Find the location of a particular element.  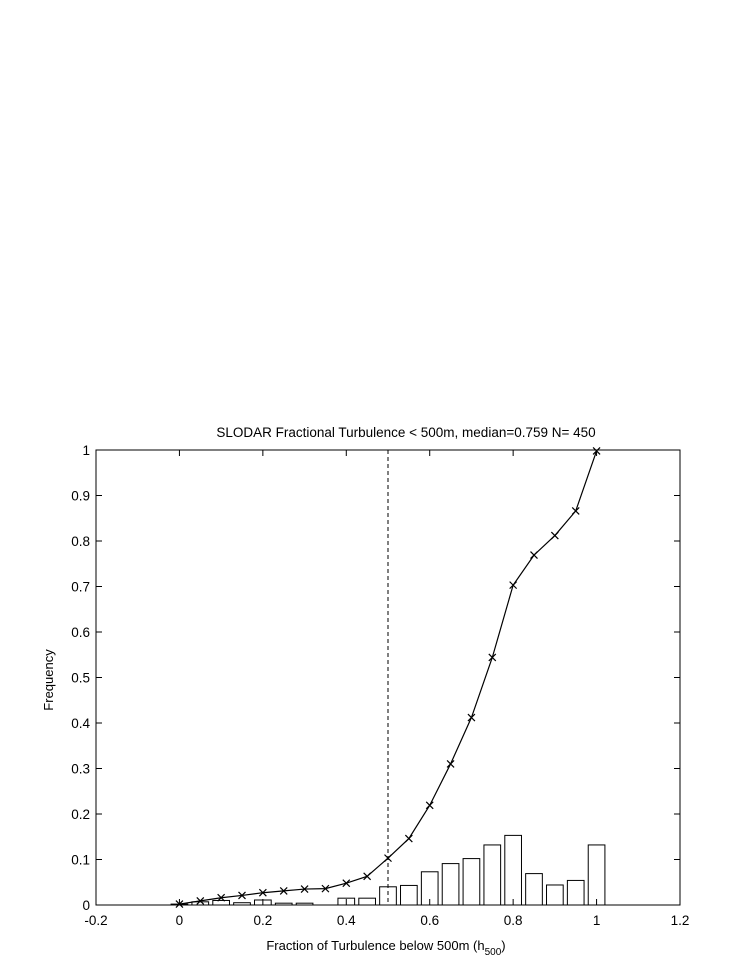

y-tick-label: 0.7 is located at coordinates (80, 587).